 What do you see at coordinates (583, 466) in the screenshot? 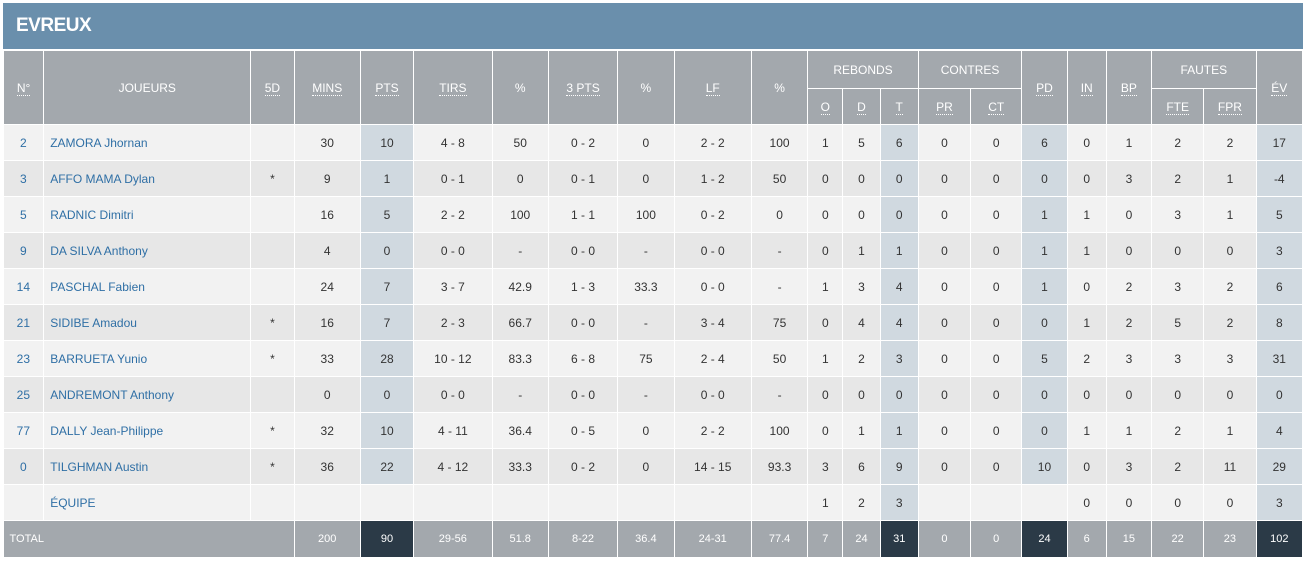
I see `cell-three: 0 - 2` at bounding box center [583, 466].